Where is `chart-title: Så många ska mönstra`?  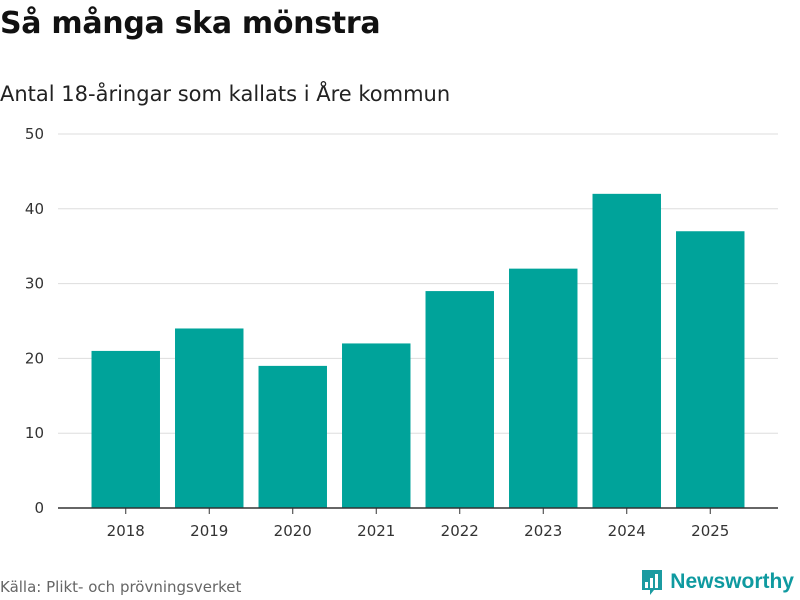
chart-title: Så många ska mönstra is located at coordinates (190, 23).